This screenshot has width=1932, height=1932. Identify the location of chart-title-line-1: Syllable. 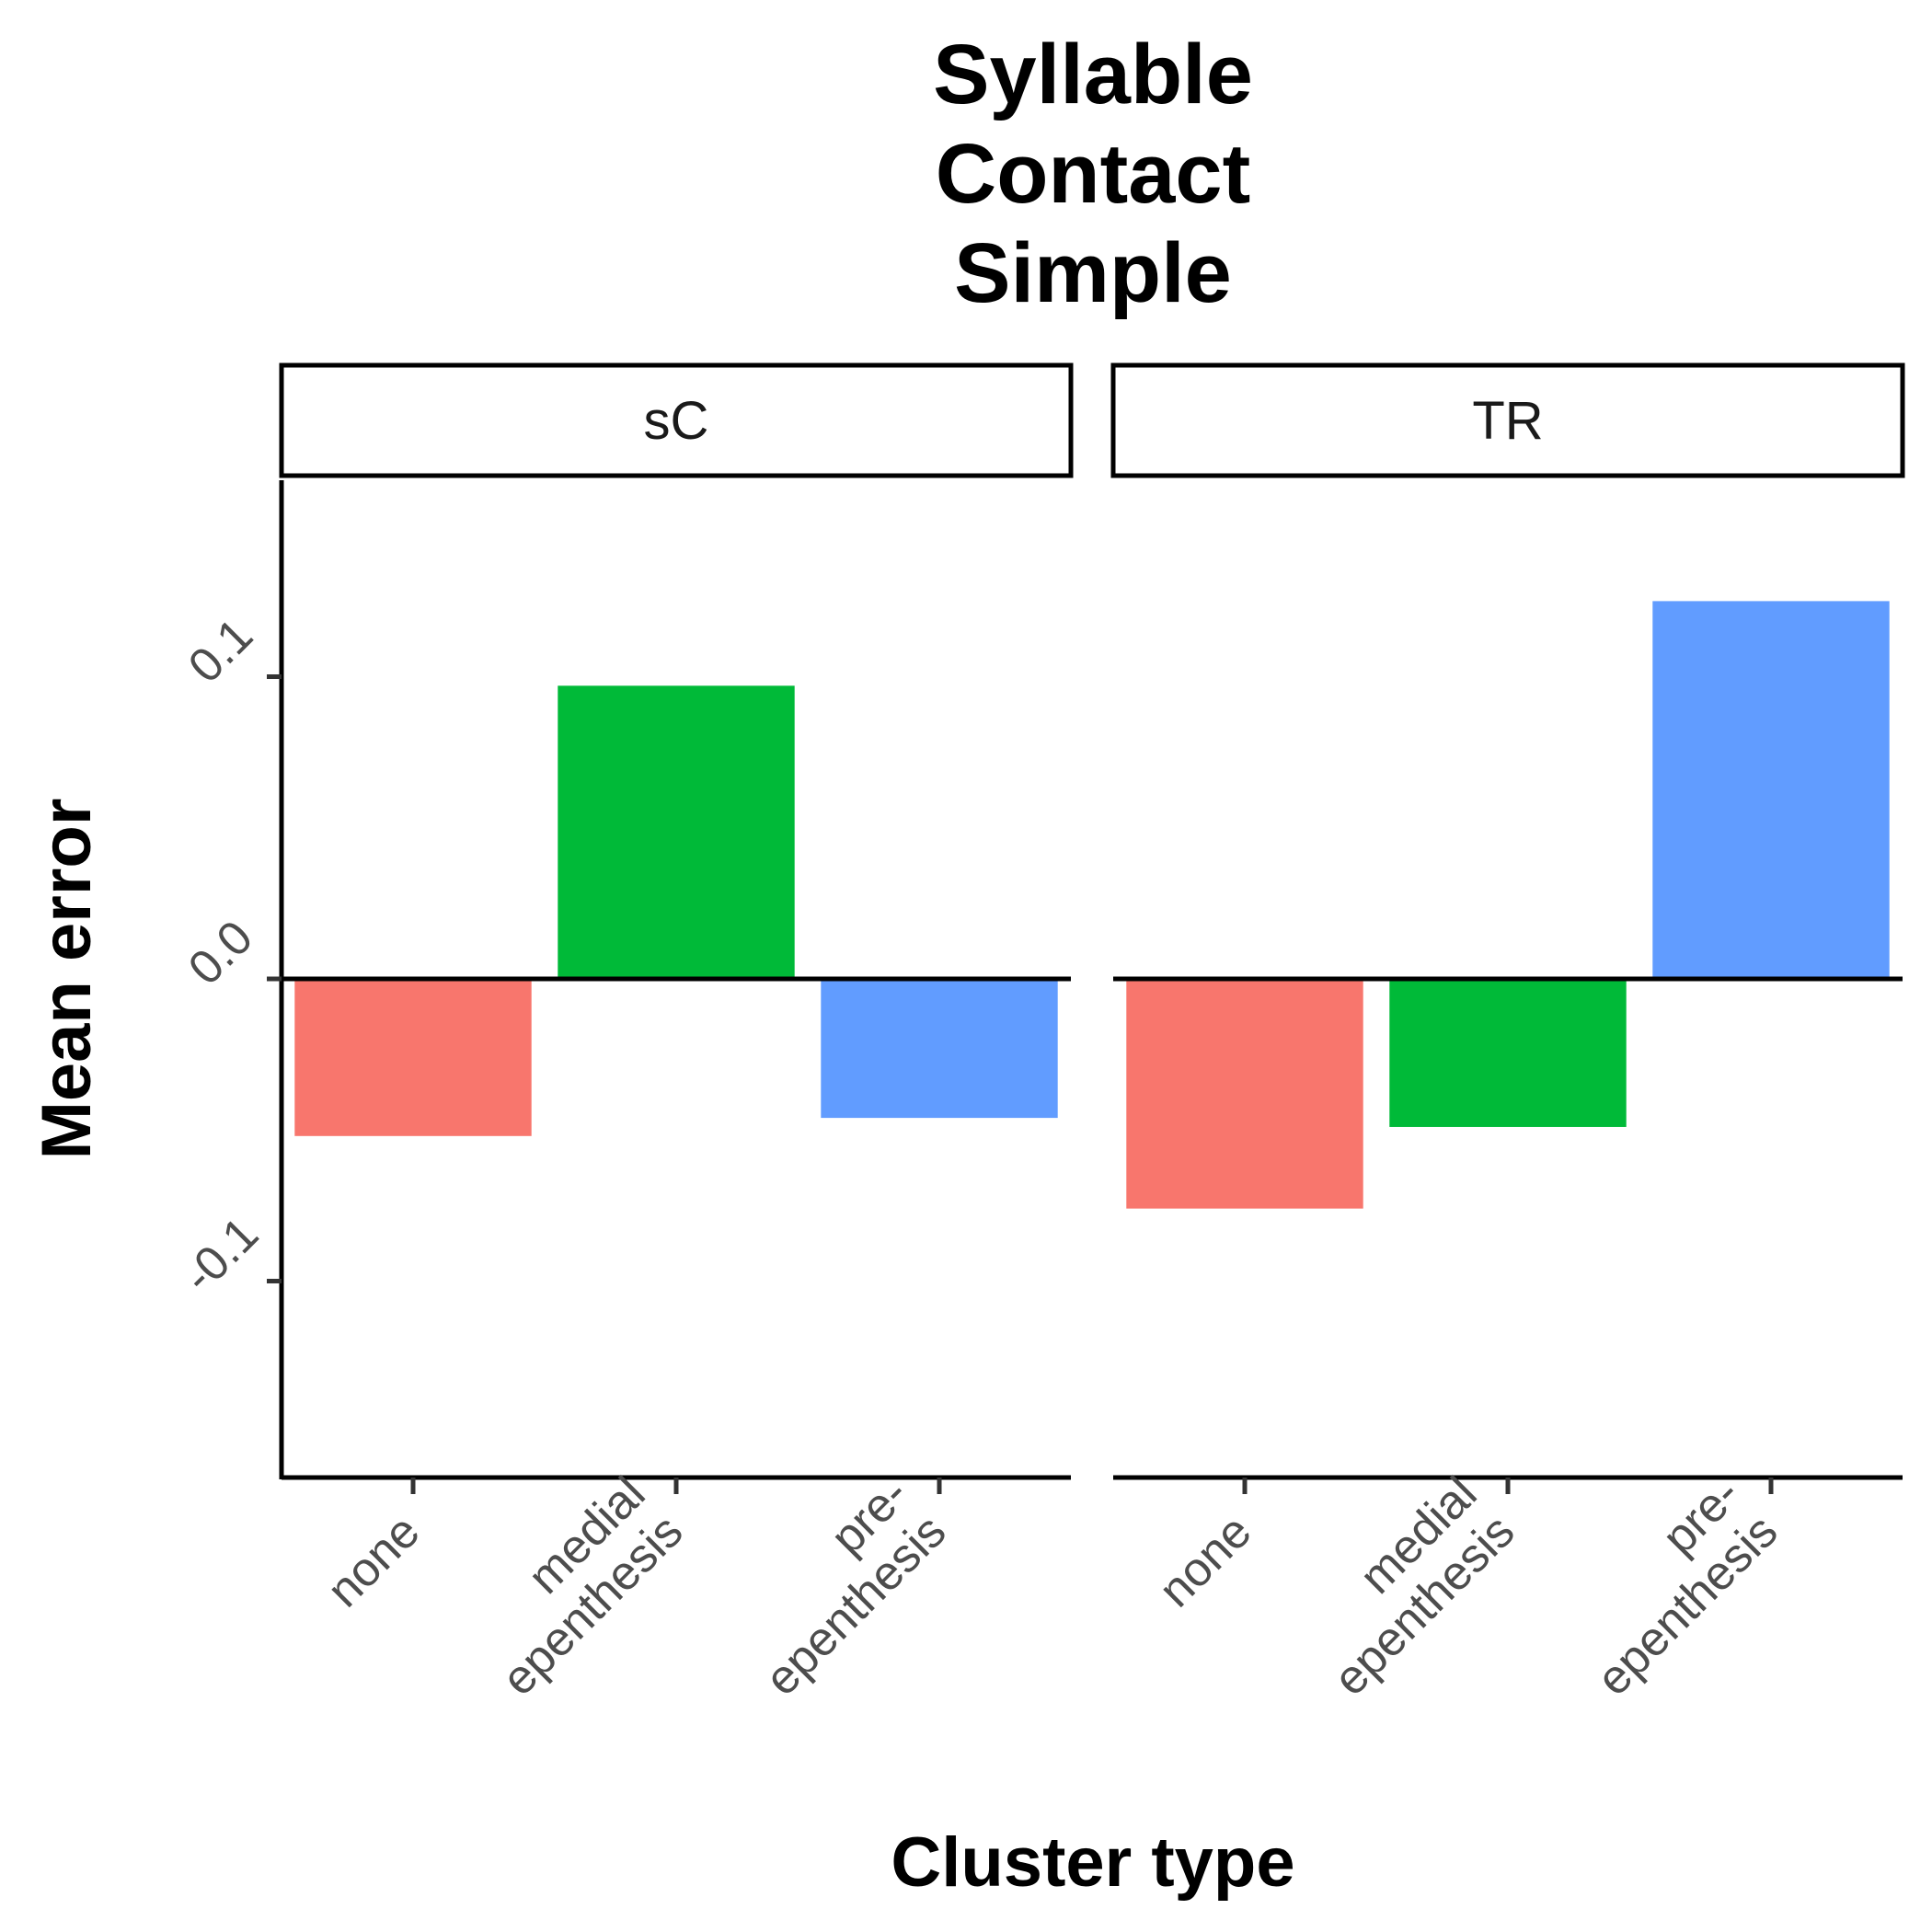
(1093, 74).